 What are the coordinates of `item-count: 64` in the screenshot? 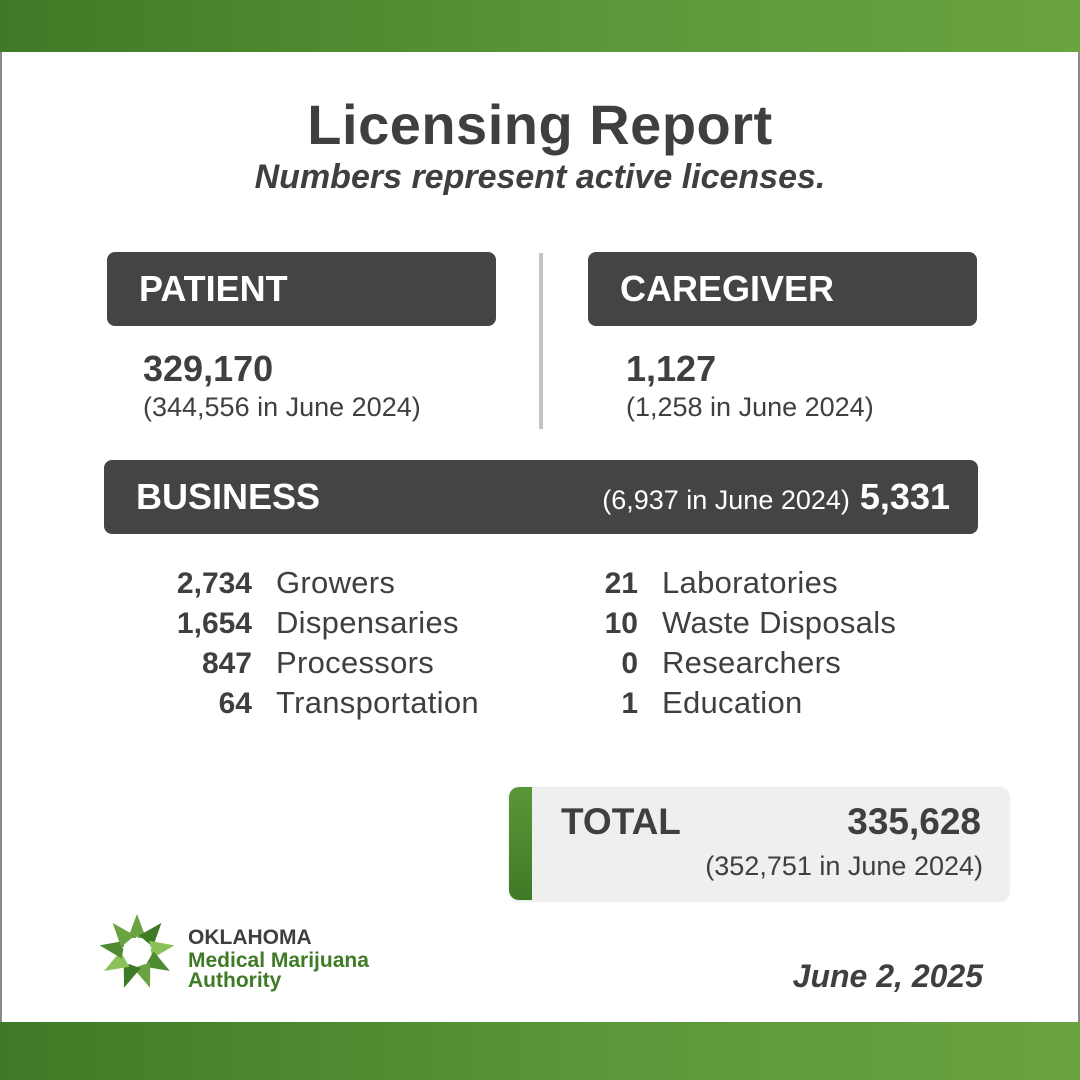 It's located at (235, 703).